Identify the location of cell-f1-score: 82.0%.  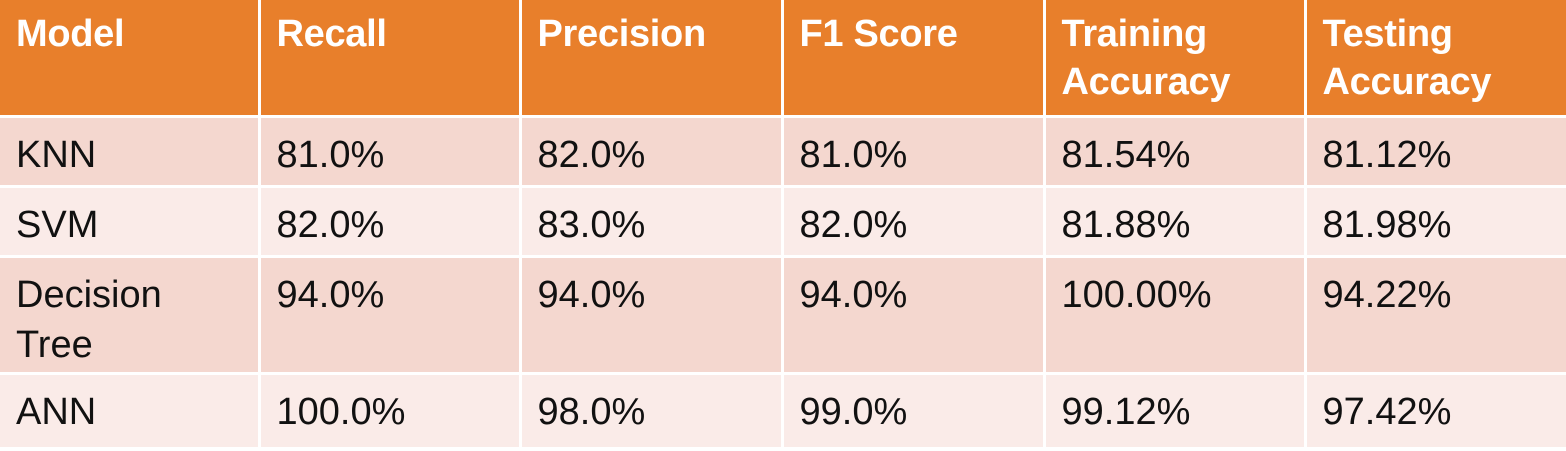
(914, 222).